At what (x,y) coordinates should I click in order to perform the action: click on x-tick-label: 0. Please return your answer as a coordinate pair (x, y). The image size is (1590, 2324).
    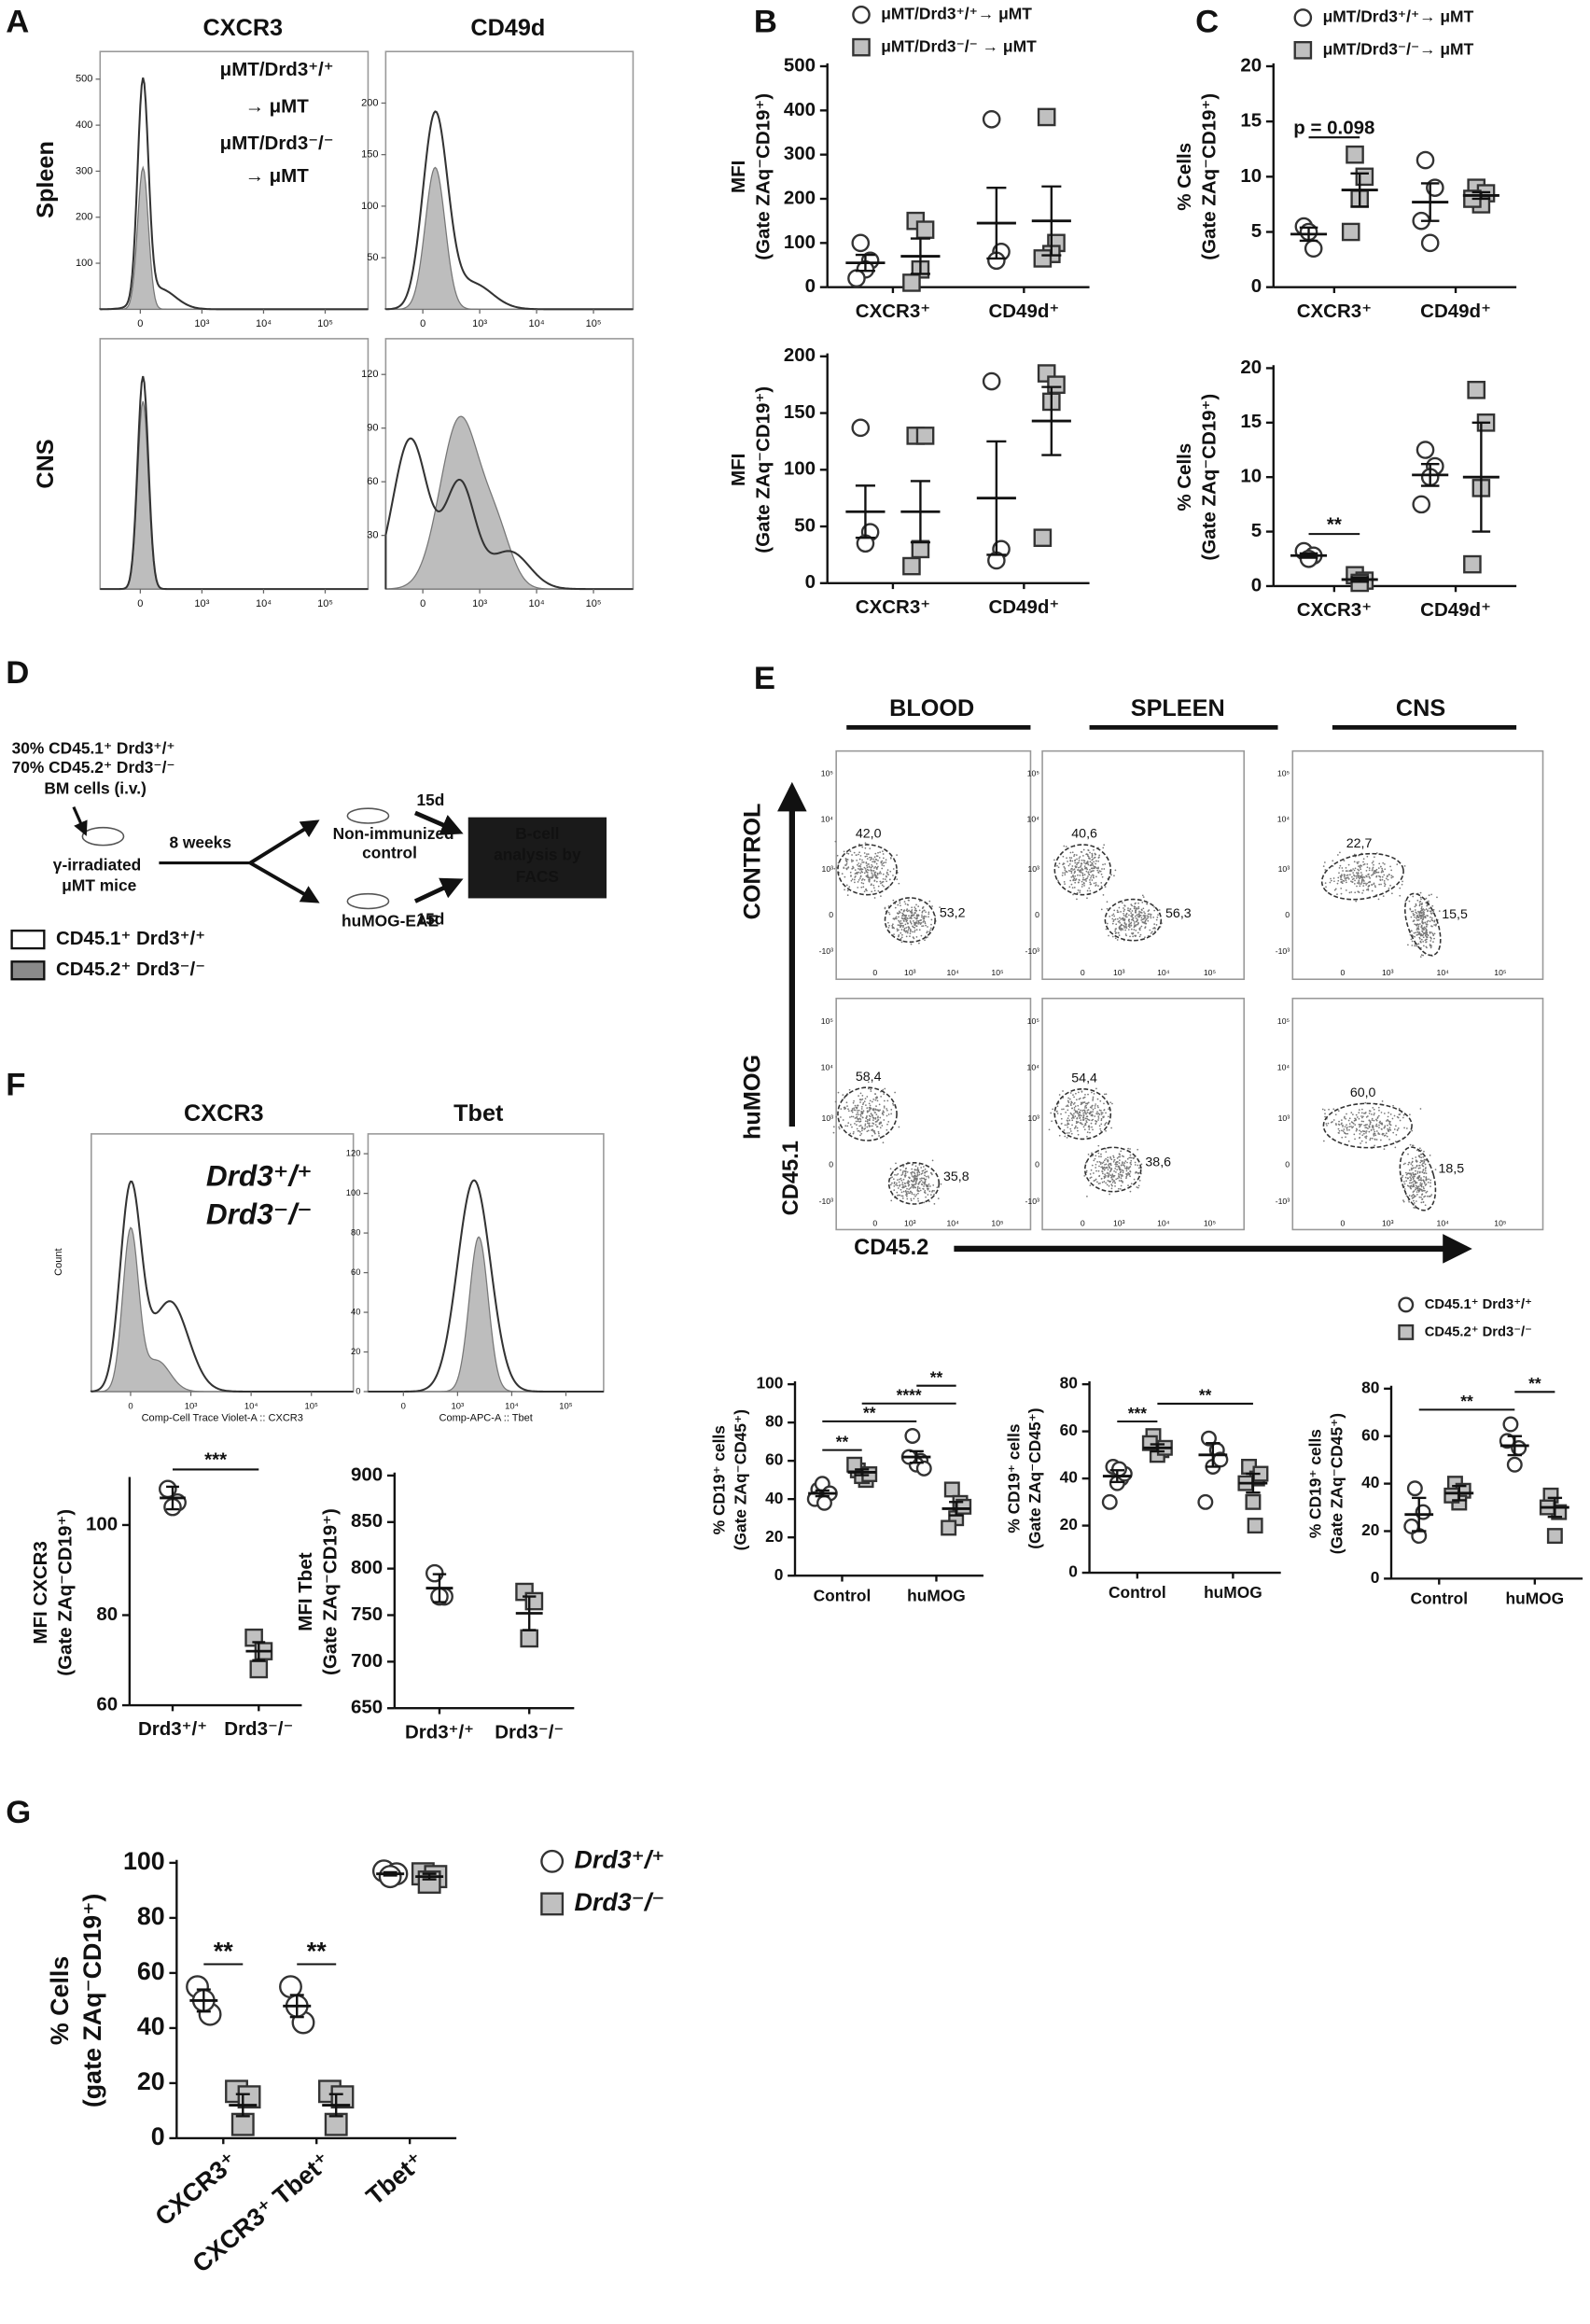
    Looking at the image, I should click on (422, 603).